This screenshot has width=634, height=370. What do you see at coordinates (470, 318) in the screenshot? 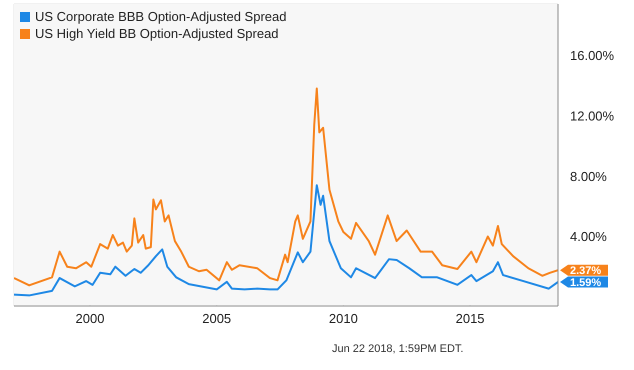
I see `x-tick-label: 2015` at bounding box center [470, 318].